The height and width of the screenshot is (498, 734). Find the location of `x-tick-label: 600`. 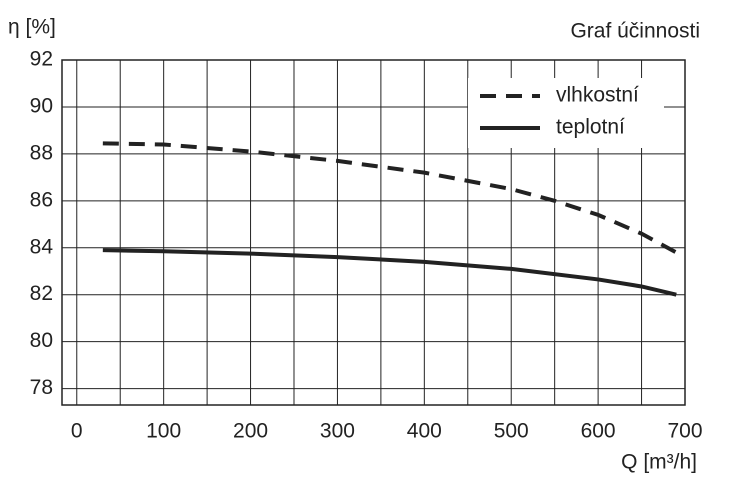

x-tick-label: 600 is located at coordinates (598, 431).